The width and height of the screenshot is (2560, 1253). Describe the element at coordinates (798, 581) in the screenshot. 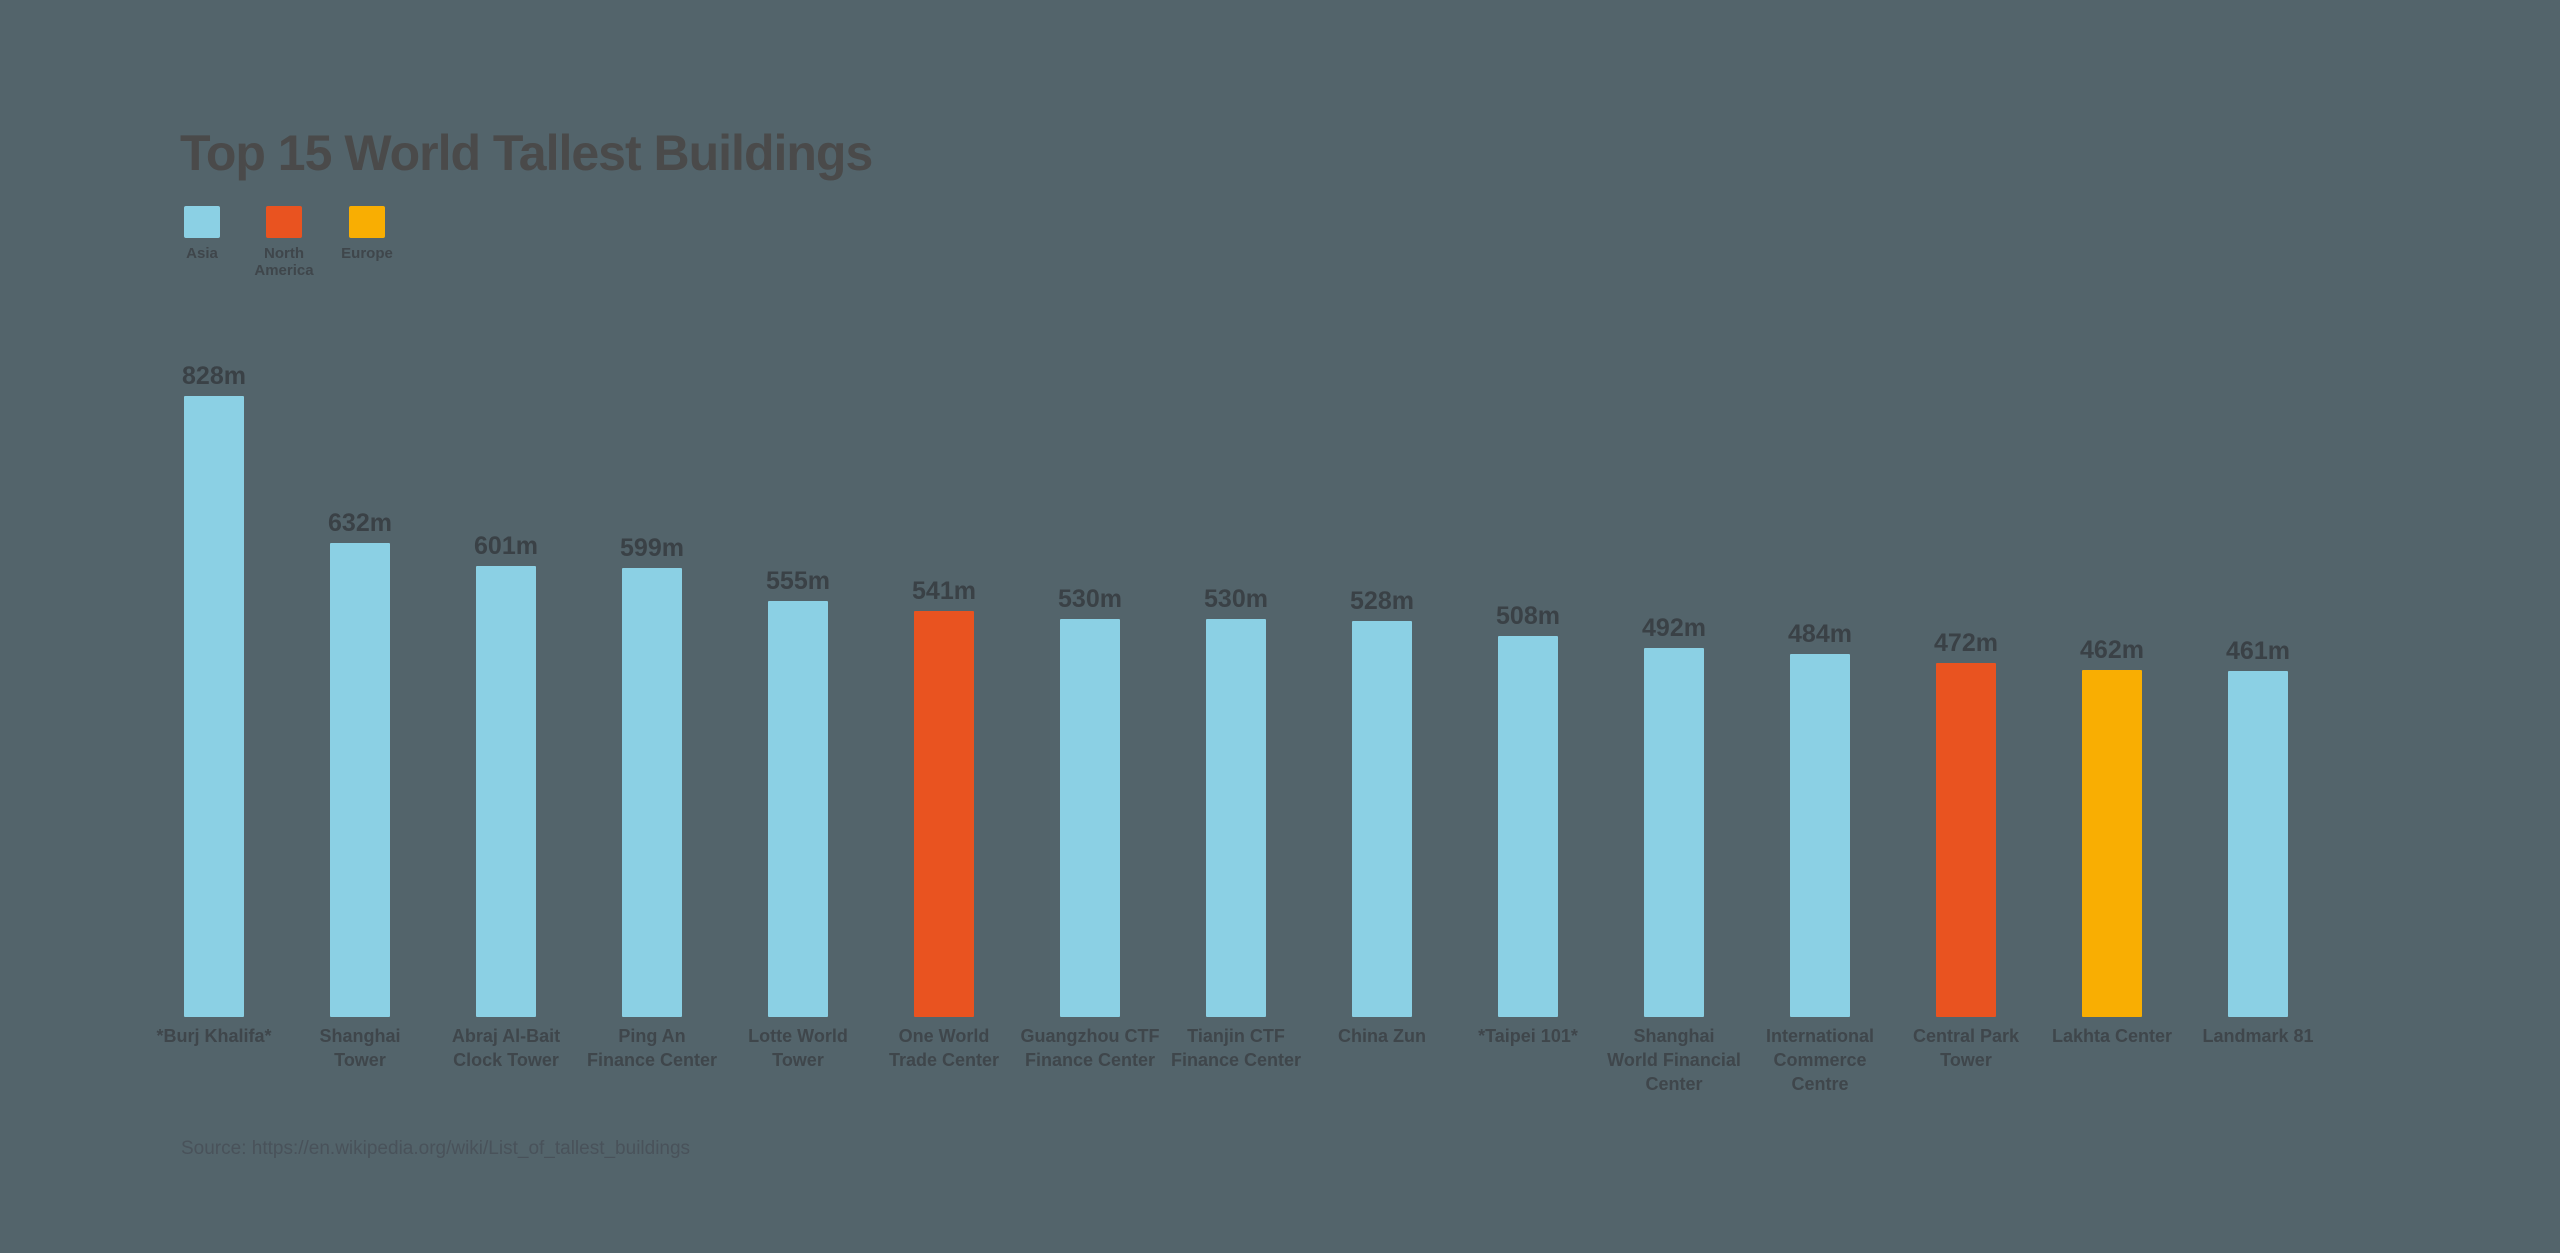

I see `bar-value-label: 555m` at that location.